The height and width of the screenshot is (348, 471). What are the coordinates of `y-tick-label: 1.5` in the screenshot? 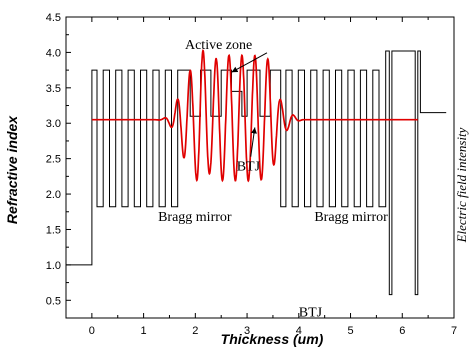 It's located at (53, 230).